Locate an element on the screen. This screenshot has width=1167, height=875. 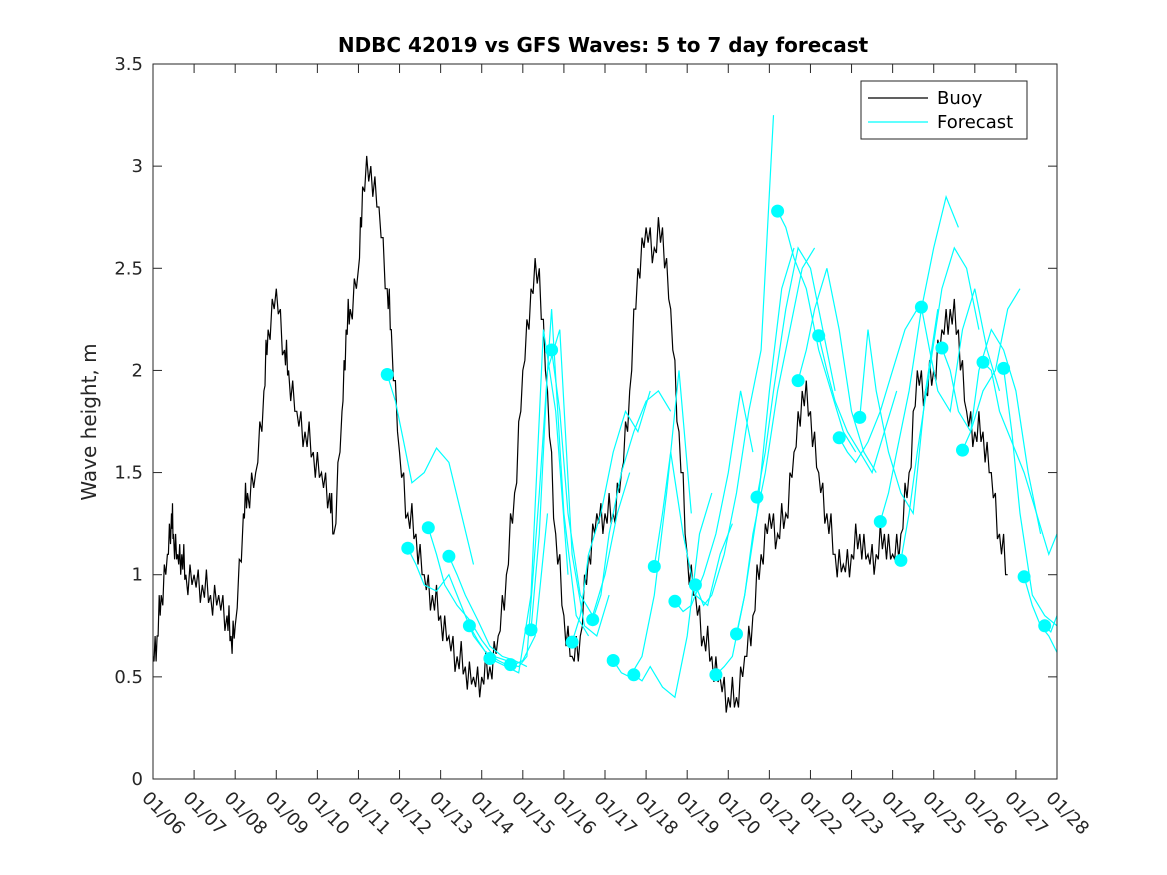
x-tick-label: 01/21 is located at coordinates (780, 814).